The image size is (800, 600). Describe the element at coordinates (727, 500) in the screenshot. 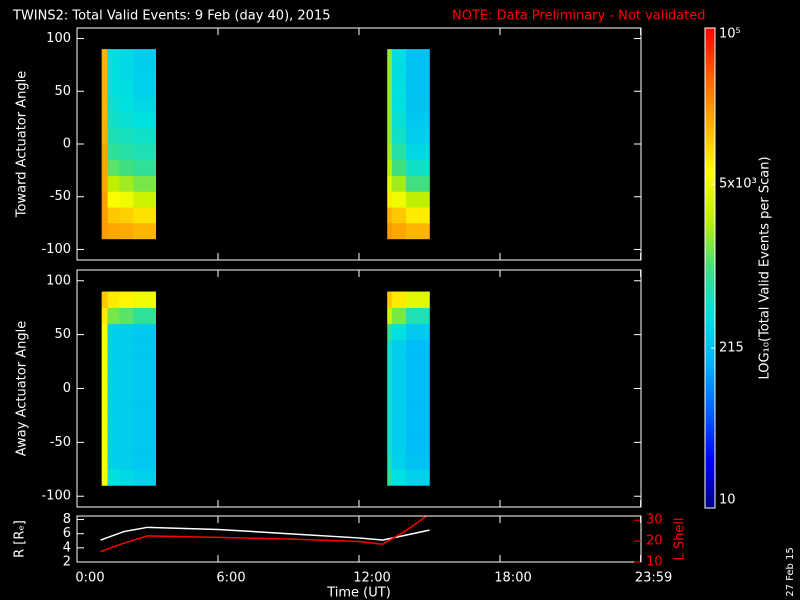

I see `colorbar-tick-label: 10` at that location.